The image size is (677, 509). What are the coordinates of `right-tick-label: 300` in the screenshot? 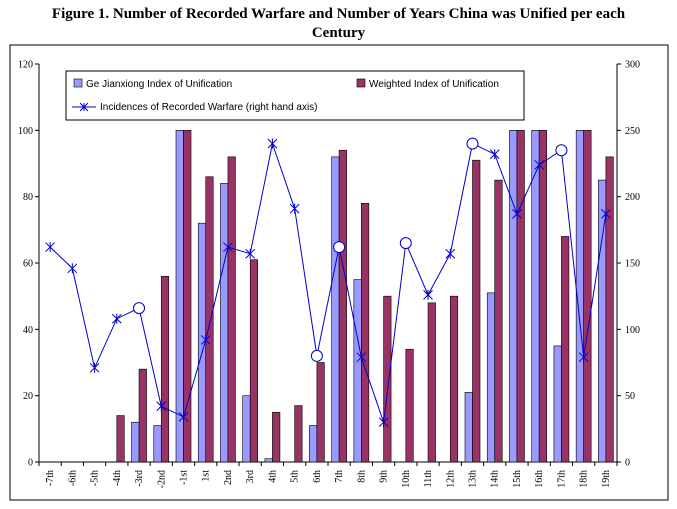 It's located at (632, 65).